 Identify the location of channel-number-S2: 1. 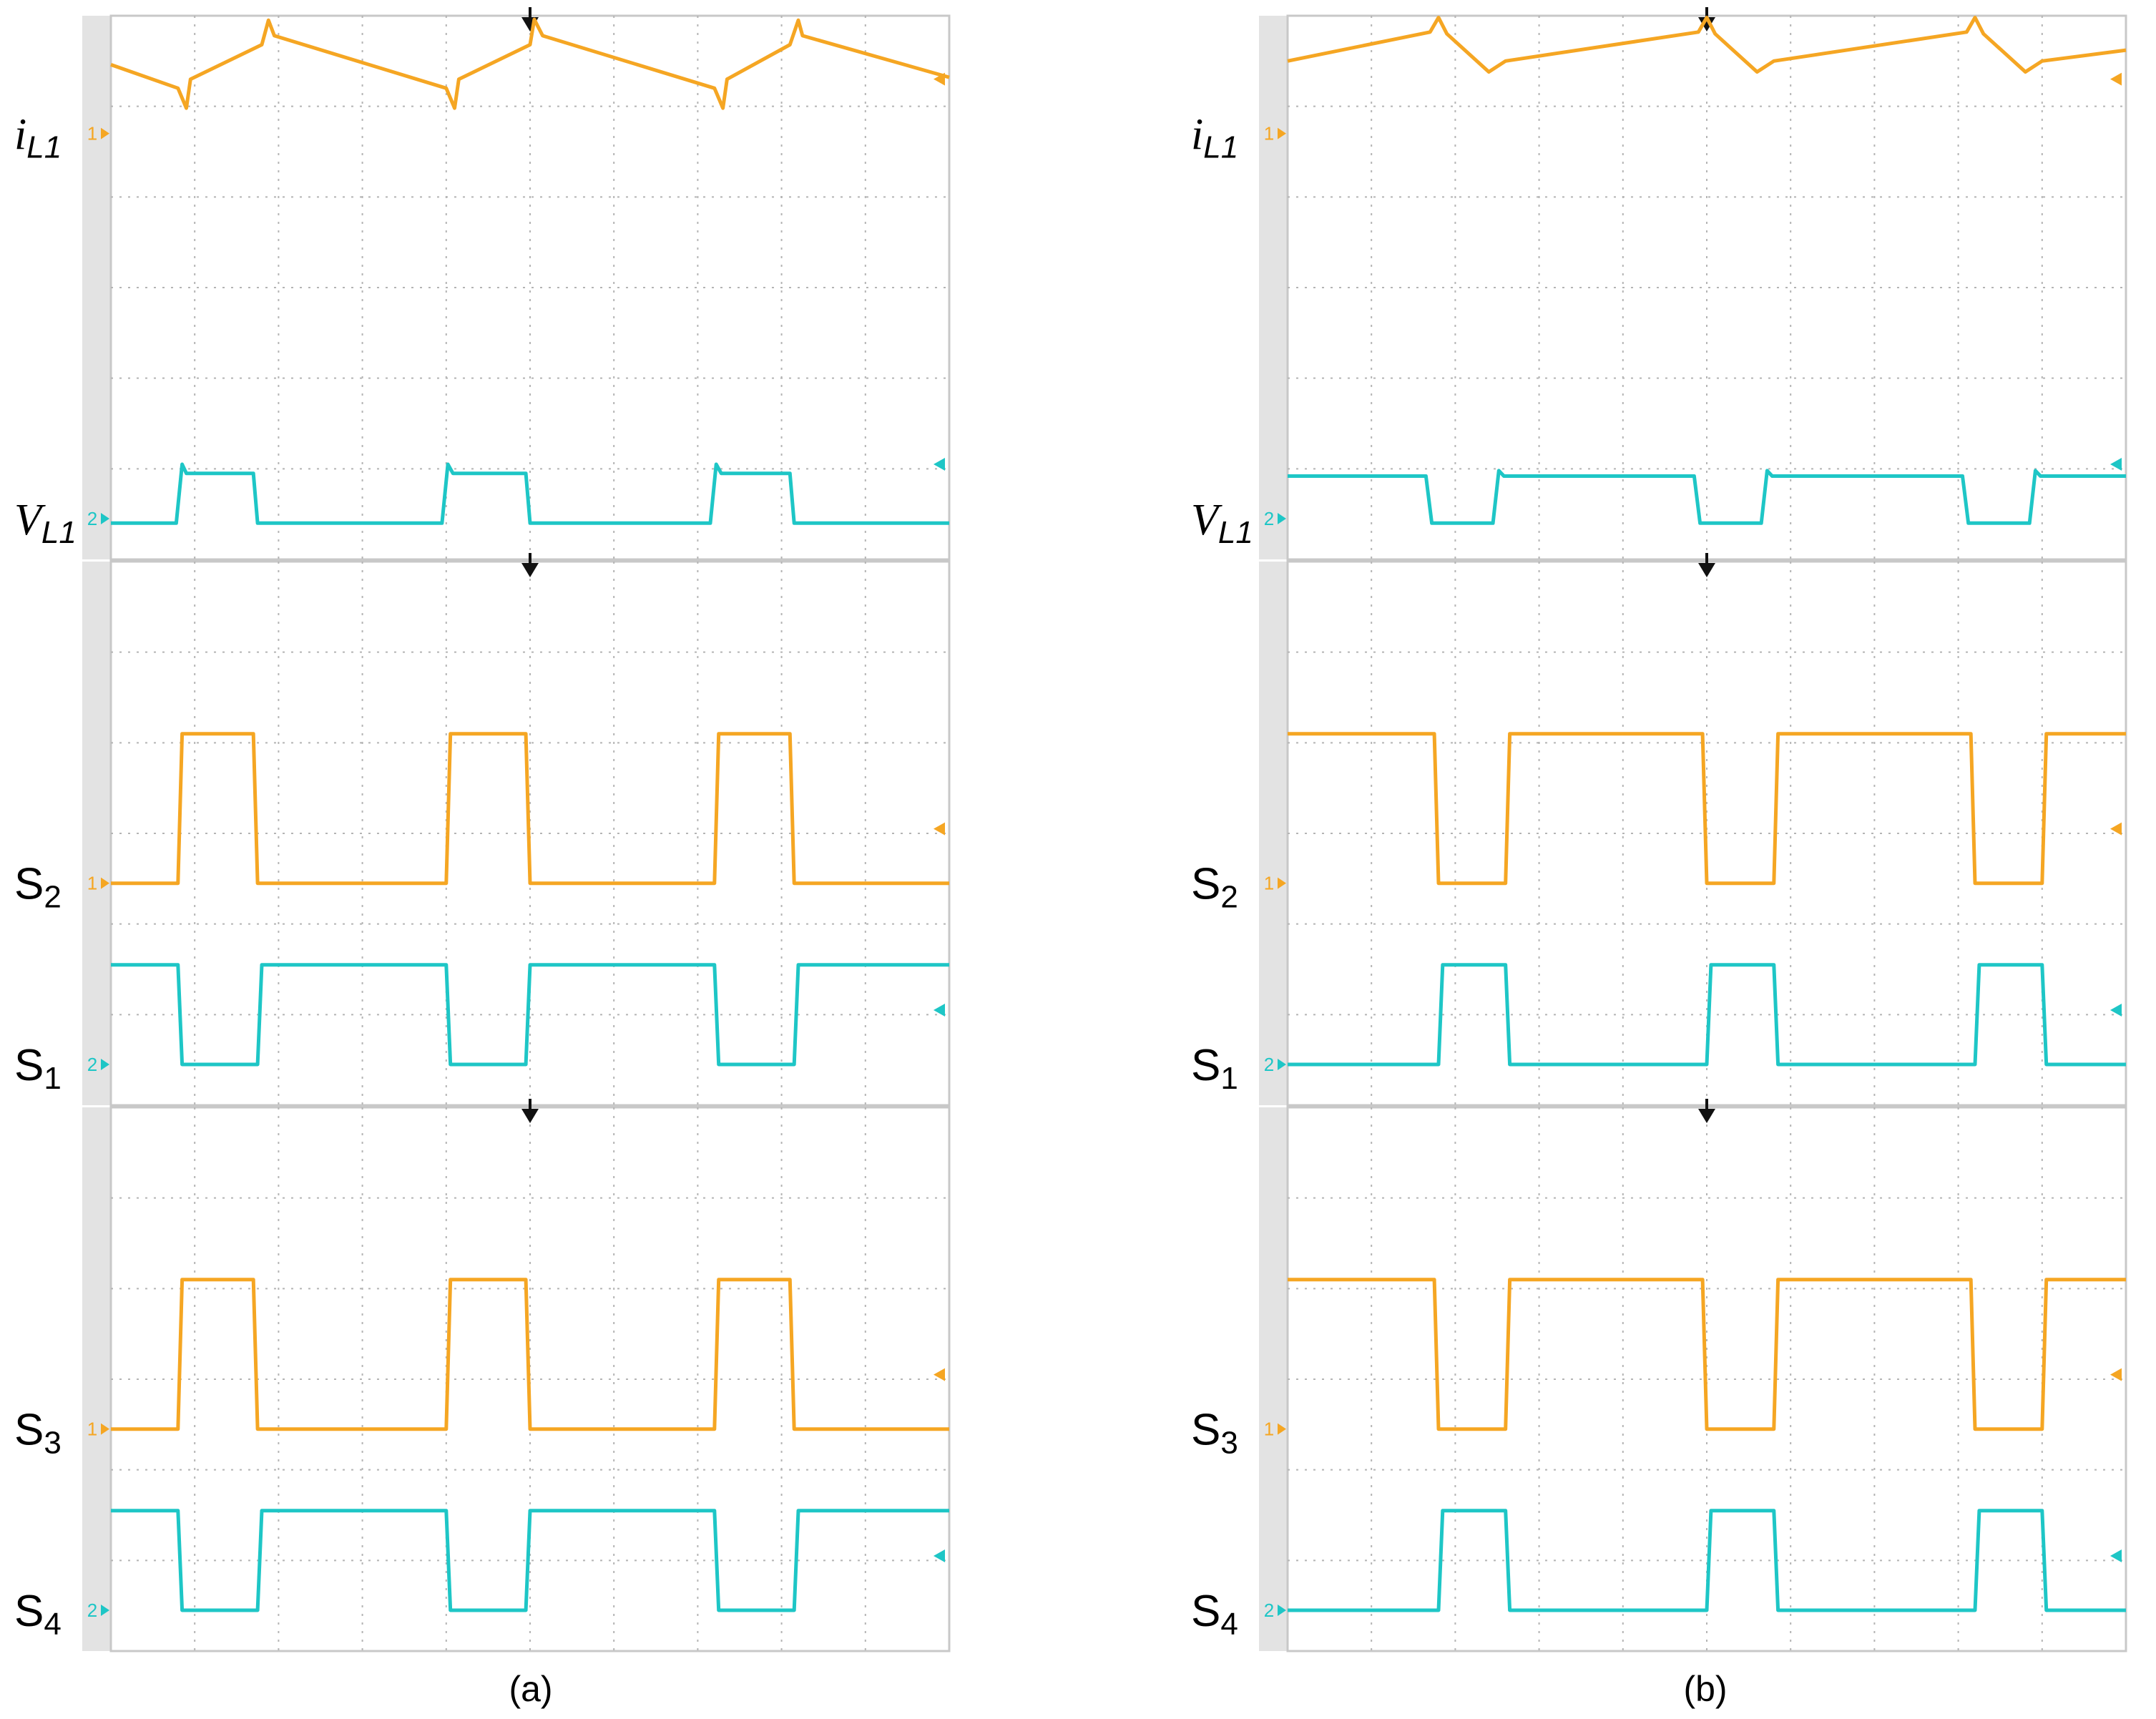
(92, 883).